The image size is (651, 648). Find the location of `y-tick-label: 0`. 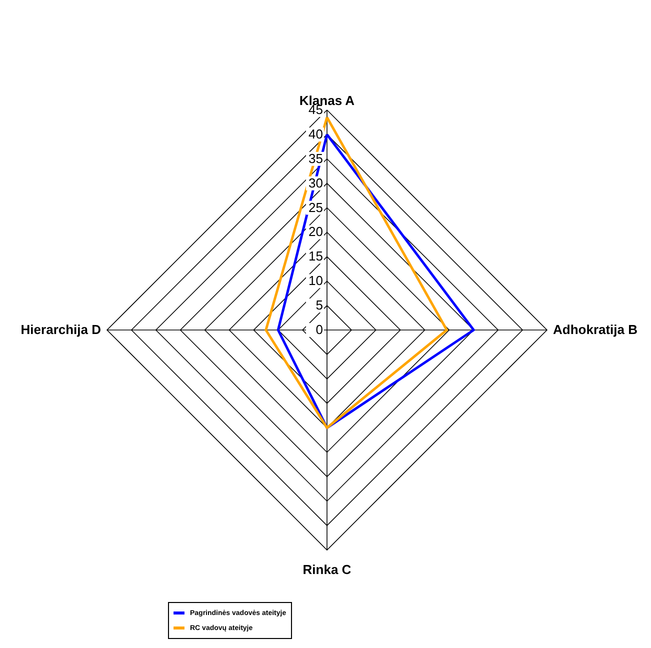

y-tick-label: 0 is located at coordinates (319, 329).